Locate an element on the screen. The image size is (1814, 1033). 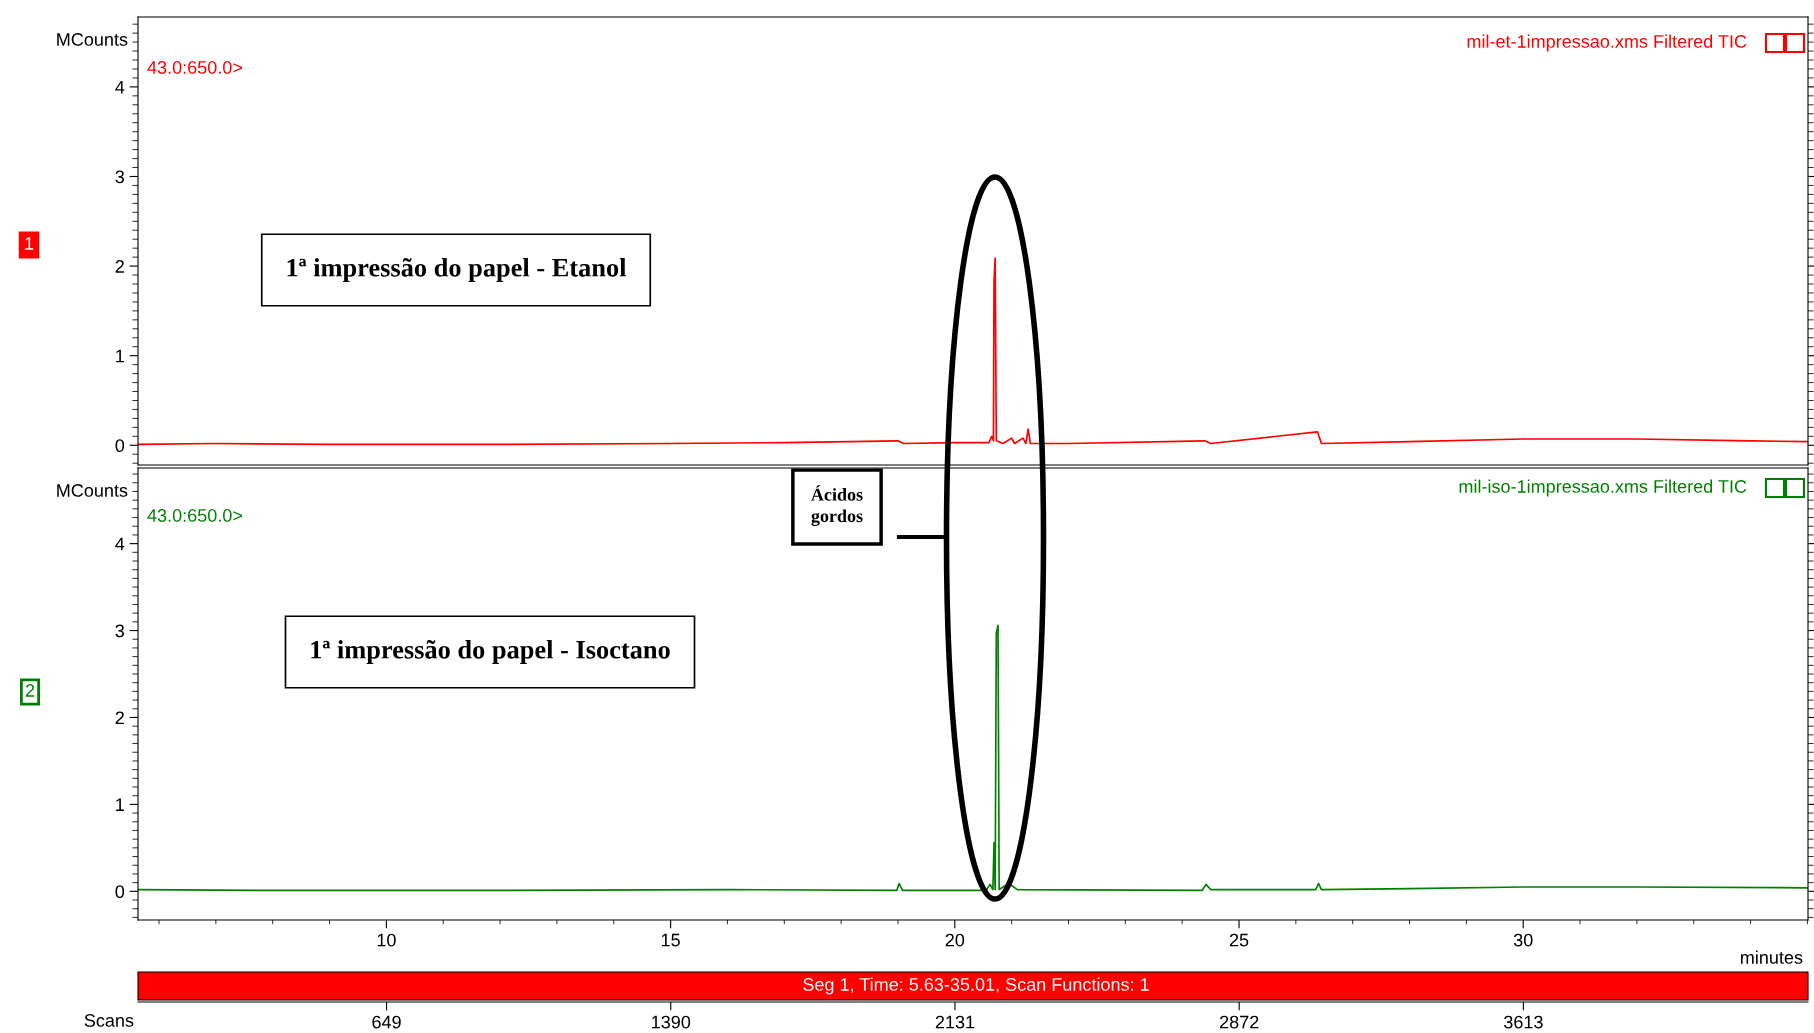
x2-tick-label: 649 is located at coordinates (386, 1022).